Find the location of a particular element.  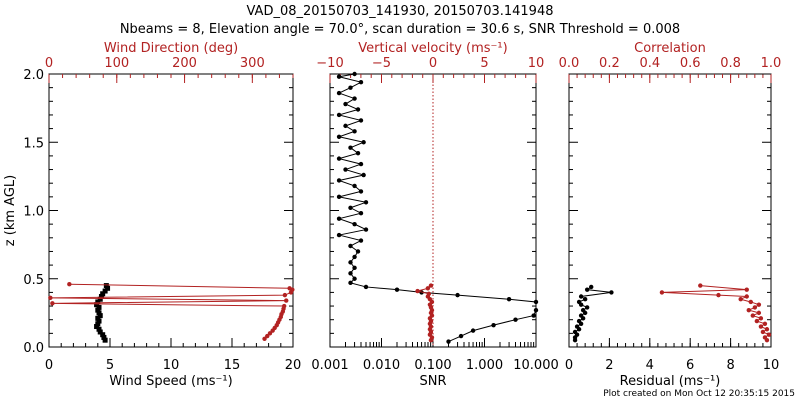

wind-bottom-tick-label: 10 is located at coordinates (171, 365).